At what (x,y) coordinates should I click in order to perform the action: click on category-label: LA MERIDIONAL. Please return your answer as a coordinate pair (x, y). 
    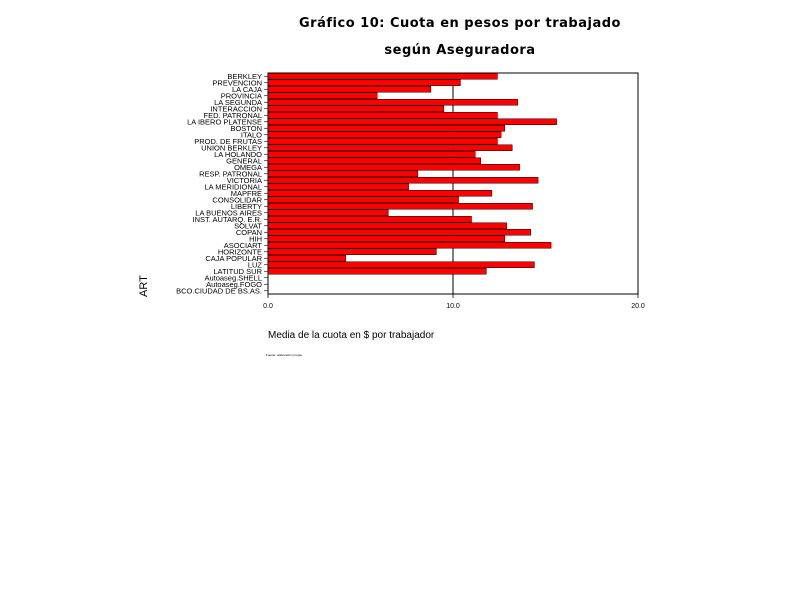
    Looking at the image, I should click on (233, 186).